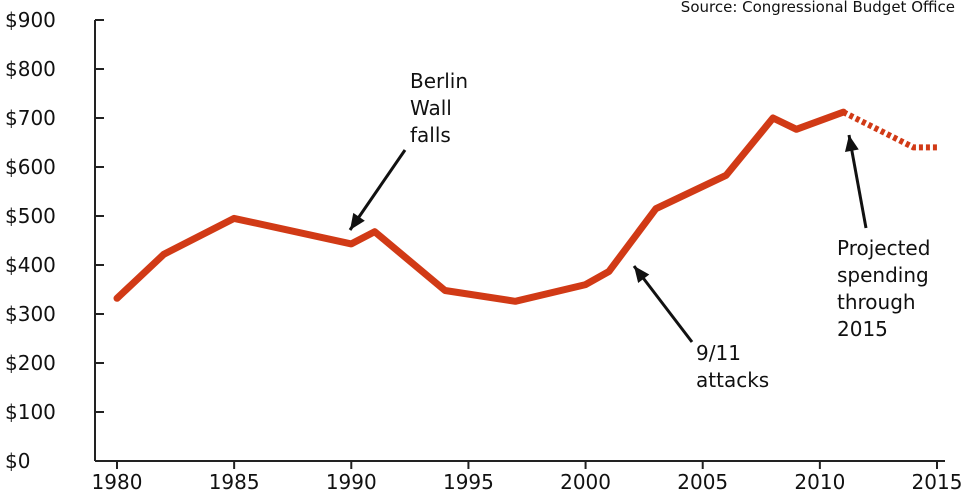 The height and width of the screenshot is (491, 966). What do you see at coordinates (234, 480) in the screenshot?
I see `x-tick-label: 1985` at bounding box center [234, 480].